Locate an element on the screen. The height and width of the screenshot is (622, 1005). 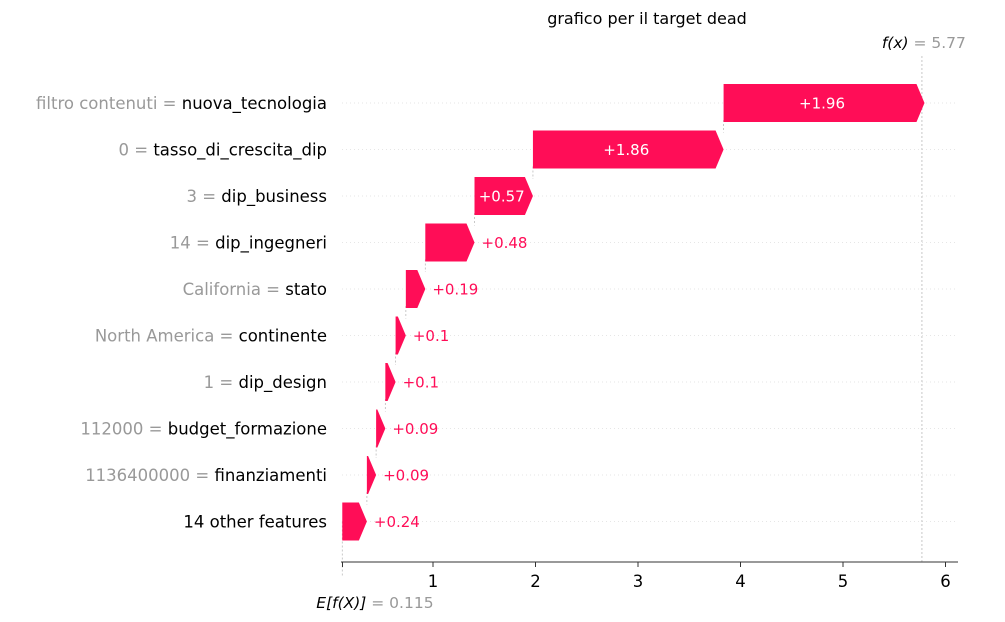
feature-label: 14 = dip_ingegneri is located at coordinates (248, 244).